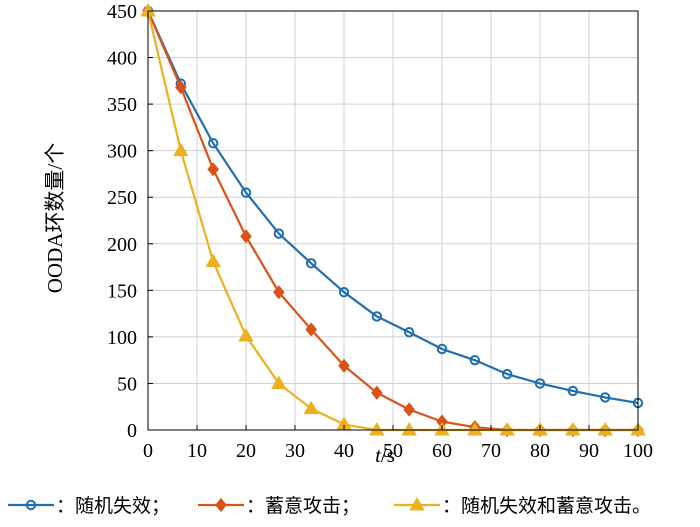 The width and height of the screenshot is (700, 527). Describe the element at coordinates (197, 451) in the screenshot. I see `x-tick-label: 10` at that location.